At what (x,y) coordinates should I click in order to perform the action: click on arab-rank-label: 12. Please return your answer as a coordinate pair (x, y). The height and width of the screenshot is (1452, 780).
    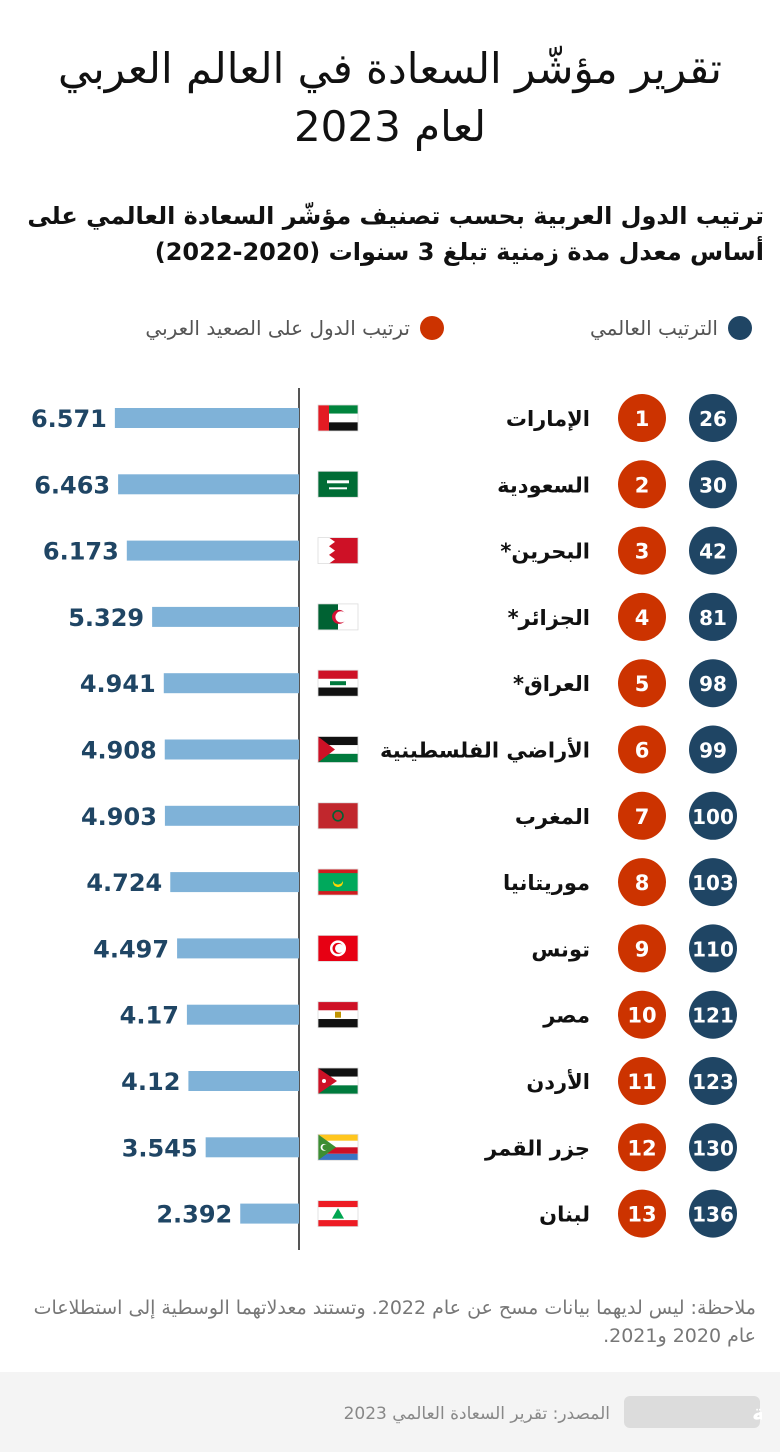
    Looking at the image, I should click on (641, 1148).